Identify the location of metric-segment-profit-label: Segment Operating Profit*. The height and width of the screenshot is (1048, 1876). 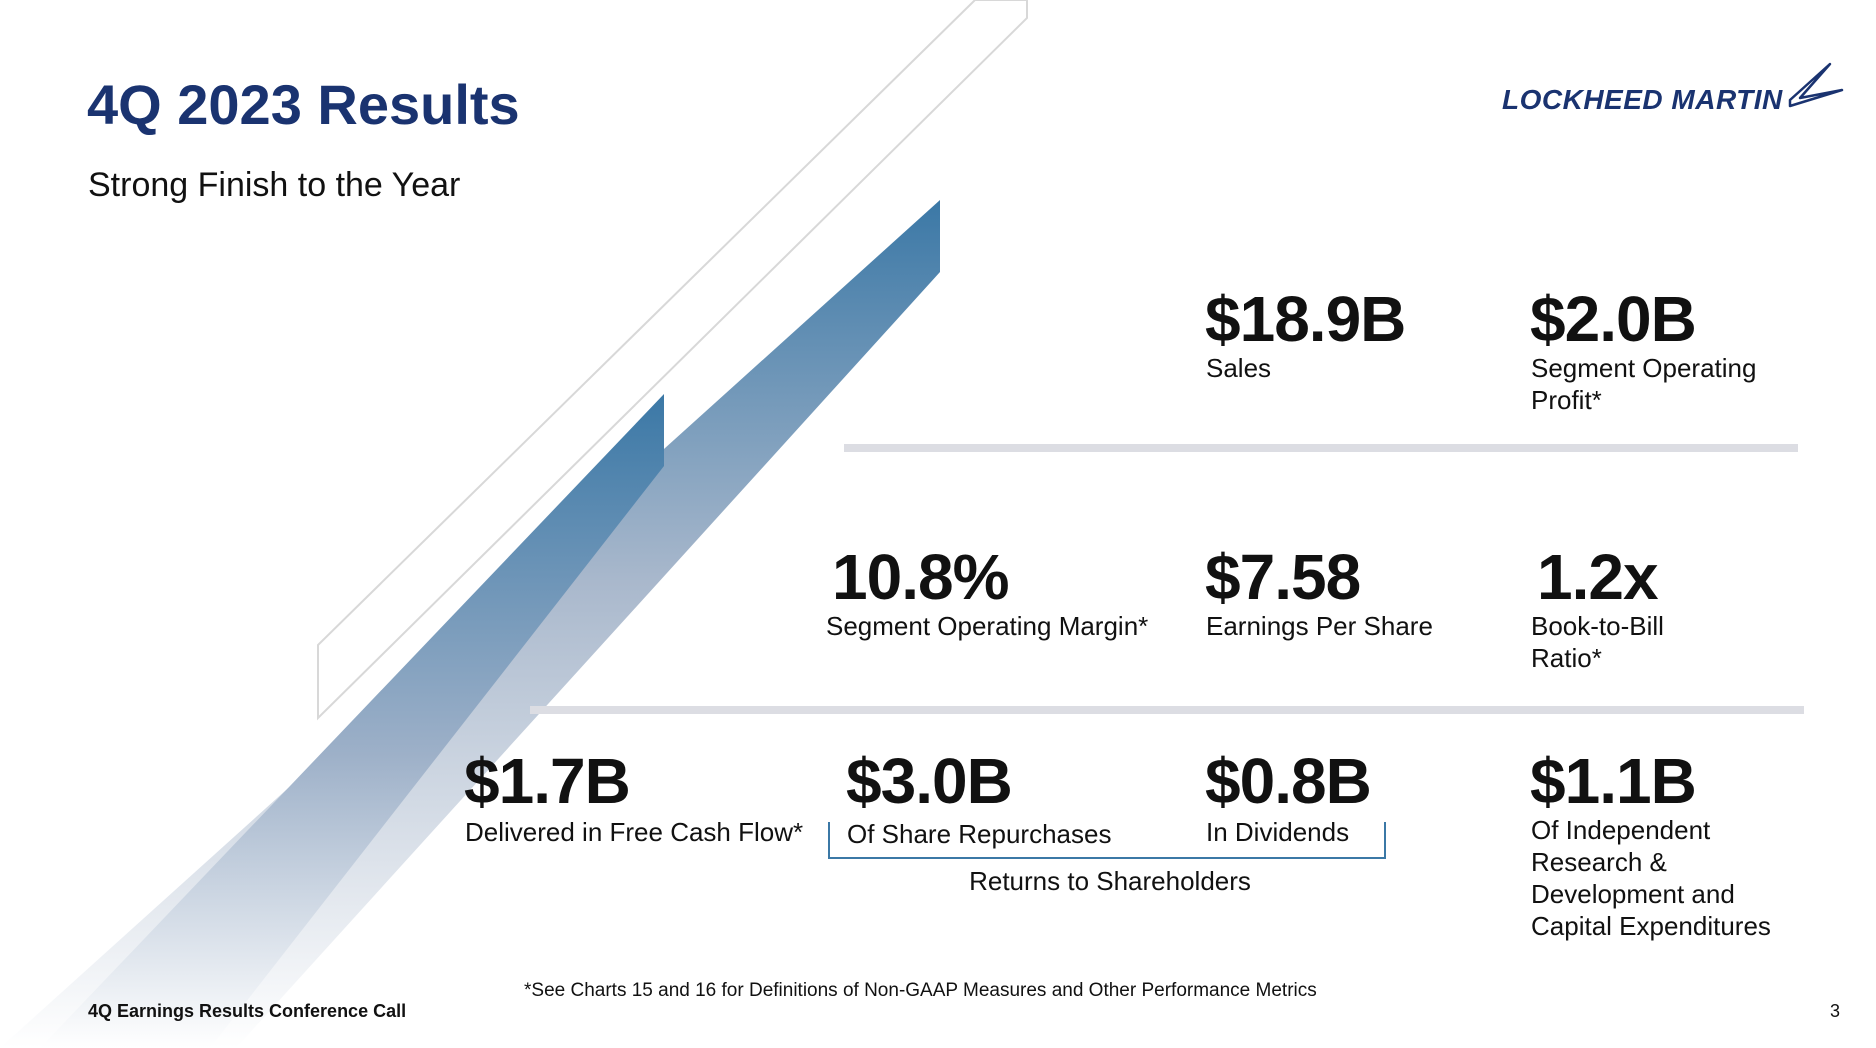
(1644, 384).